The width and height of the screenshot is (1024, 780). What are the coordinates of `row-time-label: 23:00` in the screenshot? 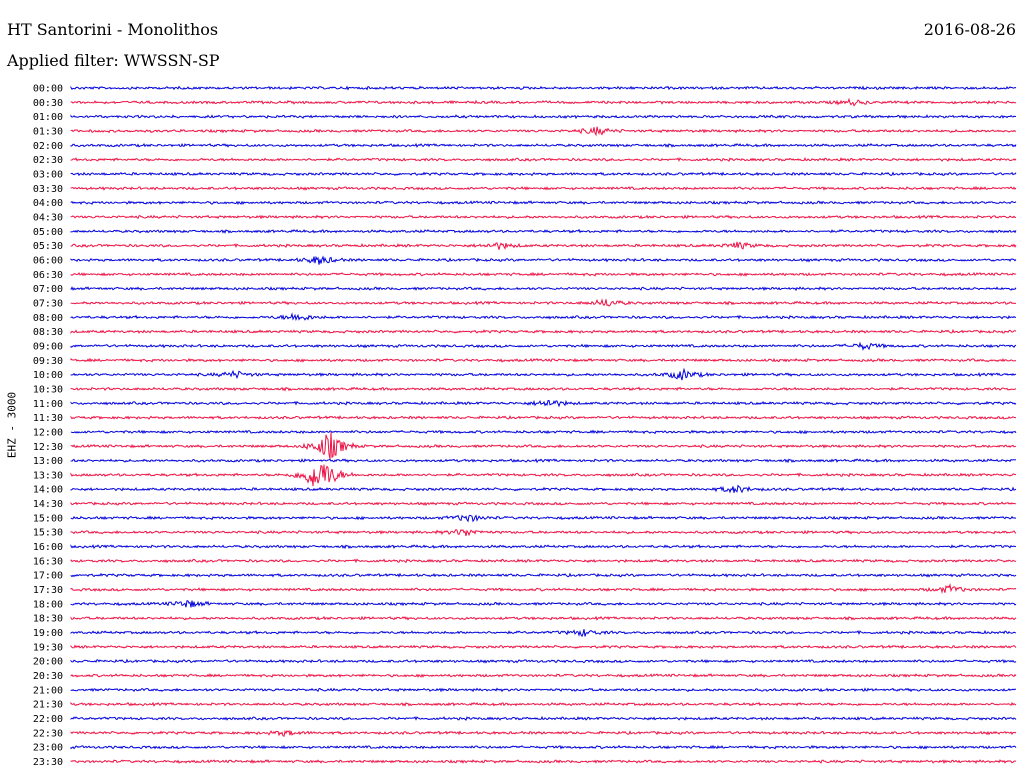 It's located at (48, 748).